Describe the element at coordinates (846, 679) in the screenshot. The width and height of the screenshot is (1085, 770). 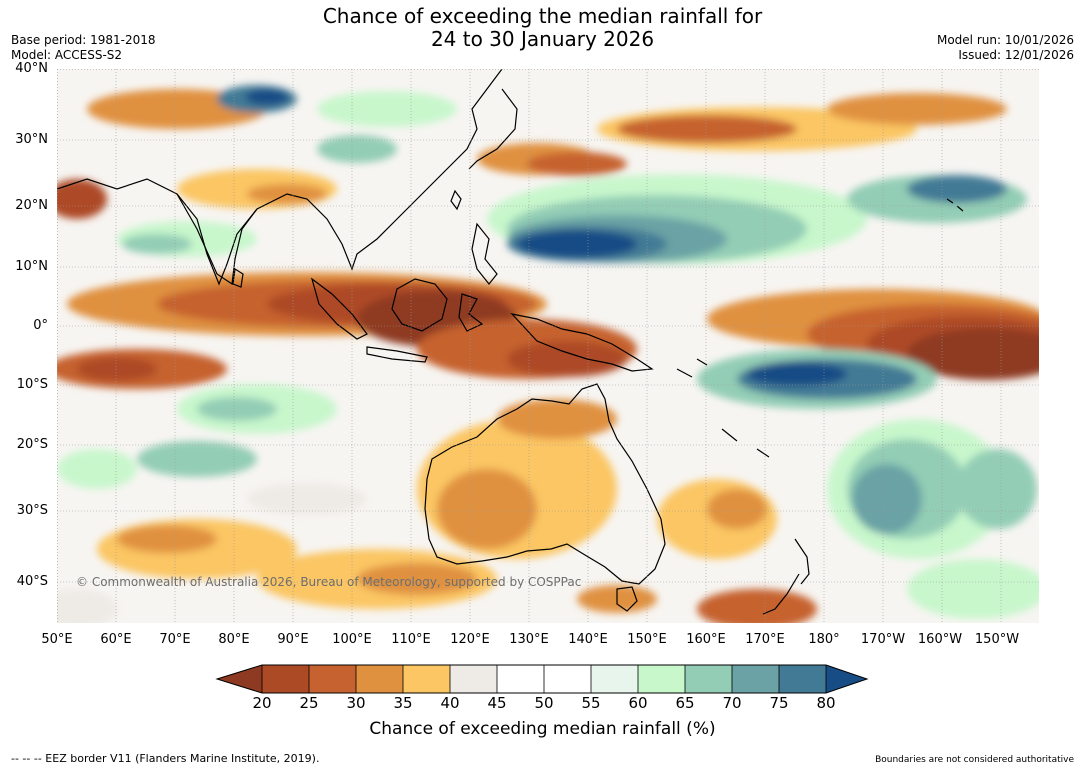
I see `colorbar-above-80-arrow` at that location.